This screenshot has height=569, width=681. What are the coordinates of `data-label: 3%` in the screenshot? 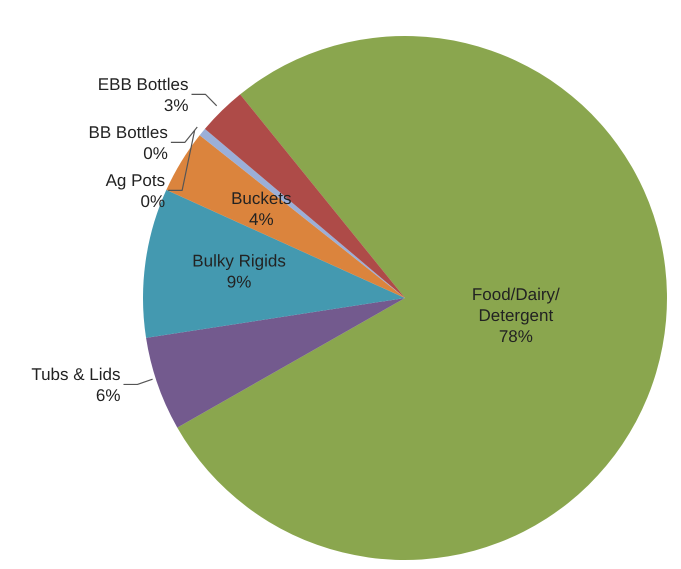 It's located at (176, 104).